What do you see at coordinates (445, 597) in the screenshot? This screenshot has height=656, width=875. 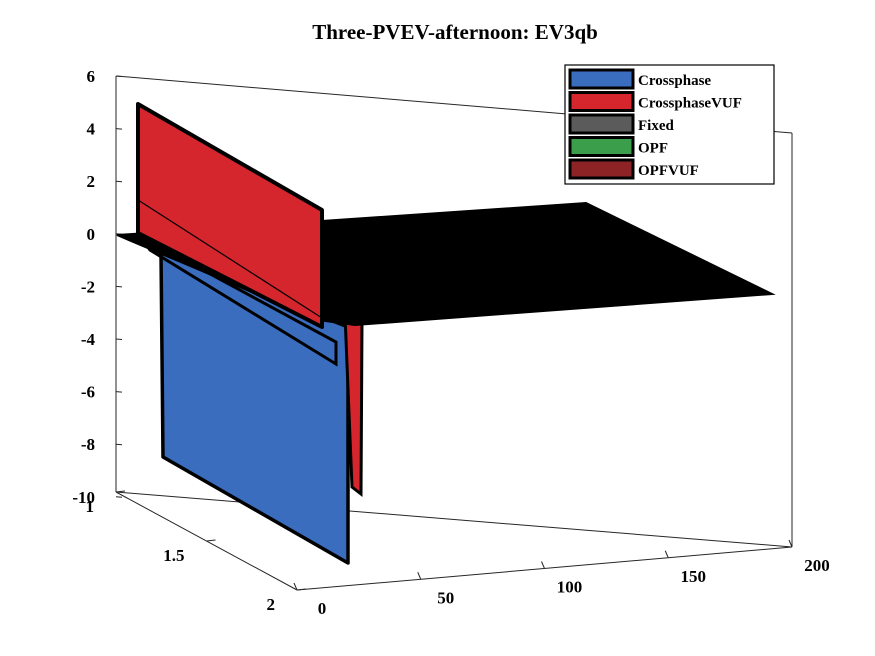 I see `x-tick-label: 50` at bounding box center [445, 597].